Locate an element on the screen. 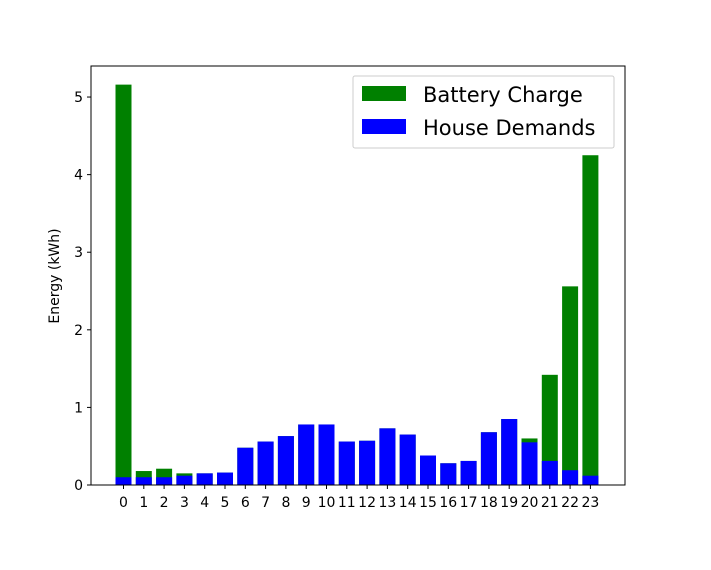  x-axis-ticks: 0 1 2 3 4 5 6 7 8 9 10 11 12 13 14 15 16 17 18 19 20 21 22 23 is located at coordinates (359, 498).